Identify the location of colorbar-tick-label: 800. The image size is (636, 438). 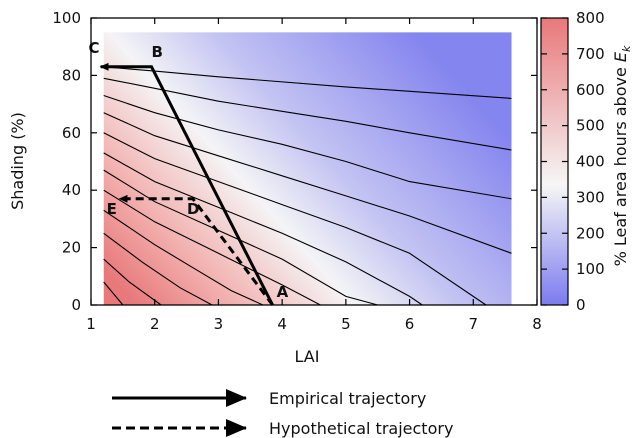
(590, 18).